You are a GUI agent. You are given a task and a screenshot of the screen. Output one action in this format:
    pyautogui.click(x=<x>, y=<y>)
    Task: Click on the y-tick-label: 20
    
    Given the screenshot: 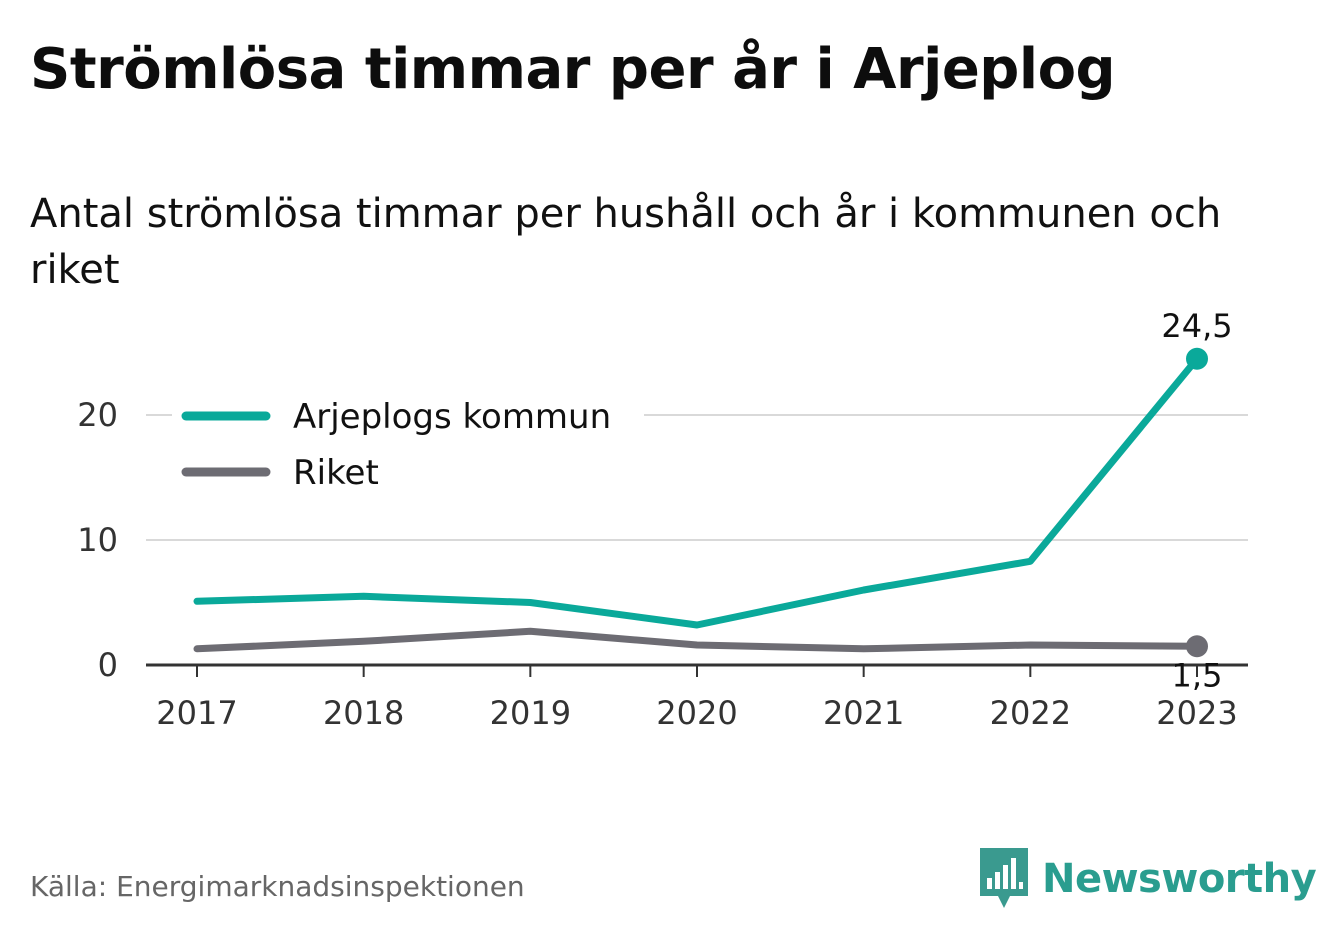 What is the action you would take?
    pyautogui.click(x=97, y=415)
    